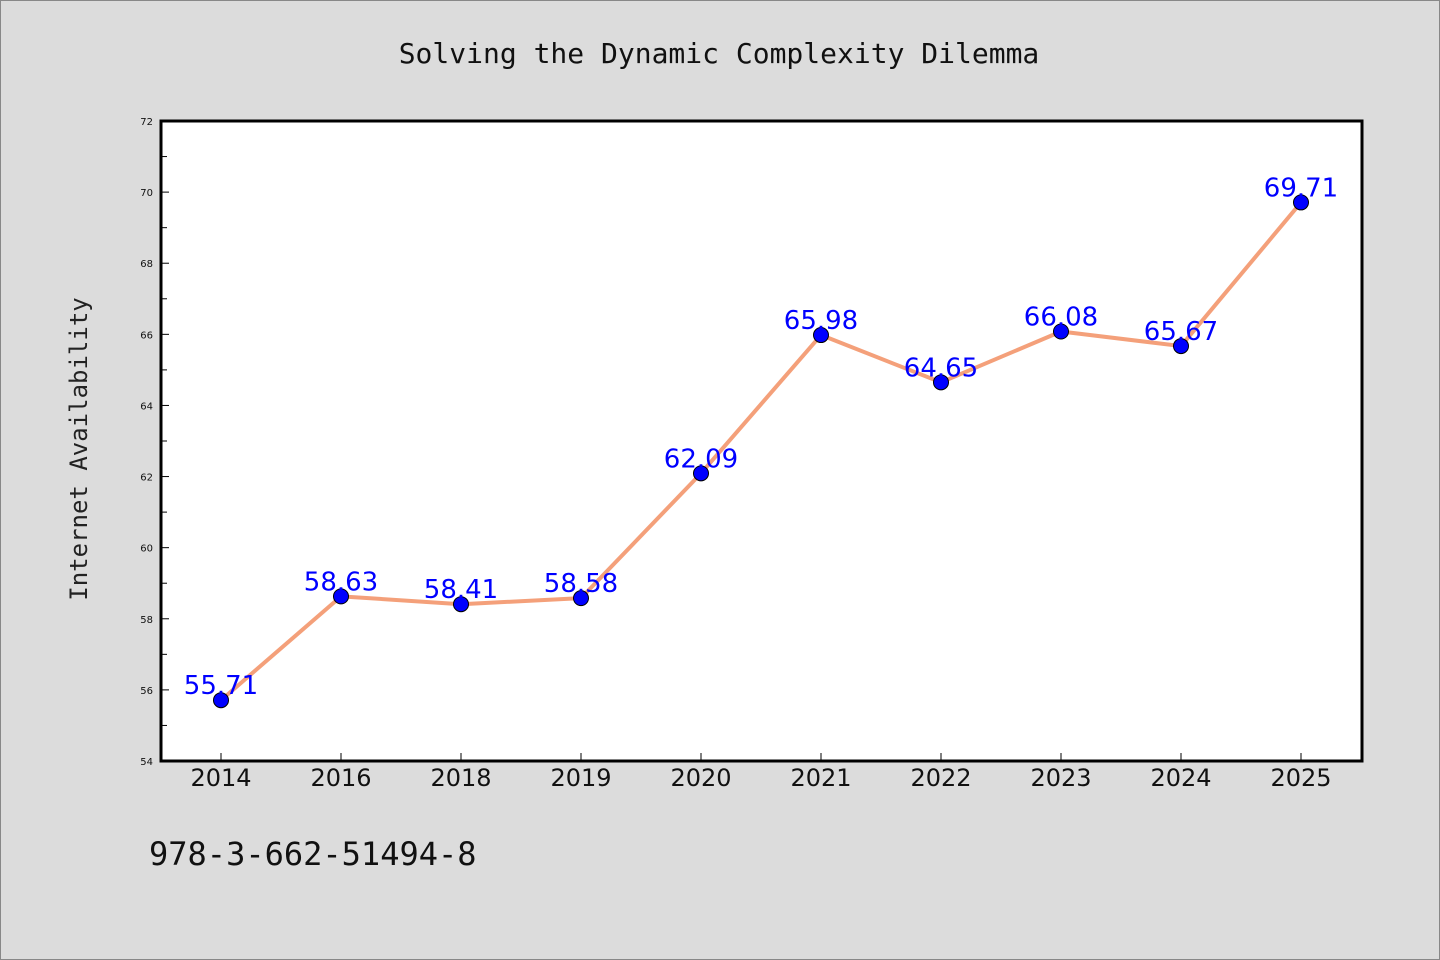 The width and height of the screenshot is (1440, 960). I want to click on x-tick-label: 2022, so click(940, 778).